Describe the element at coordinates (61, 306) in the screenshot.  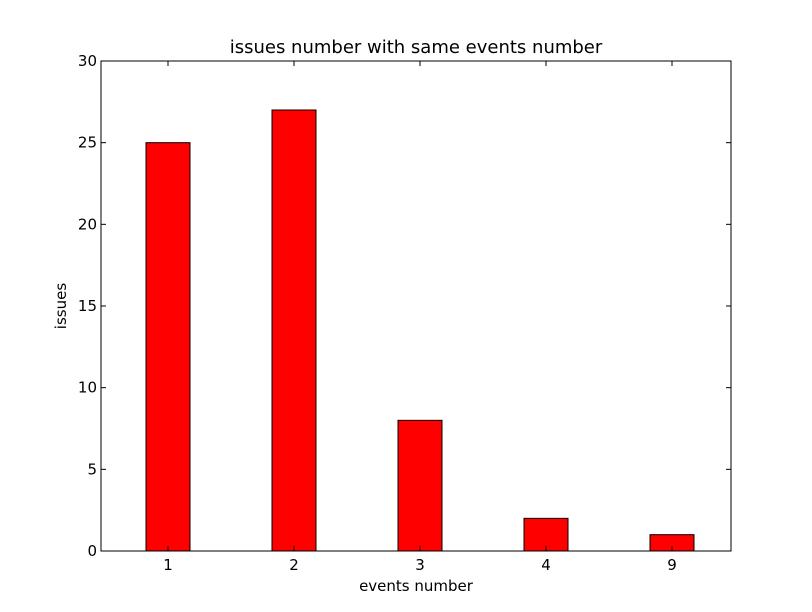
I see `y-axis-label: issues` at that location.